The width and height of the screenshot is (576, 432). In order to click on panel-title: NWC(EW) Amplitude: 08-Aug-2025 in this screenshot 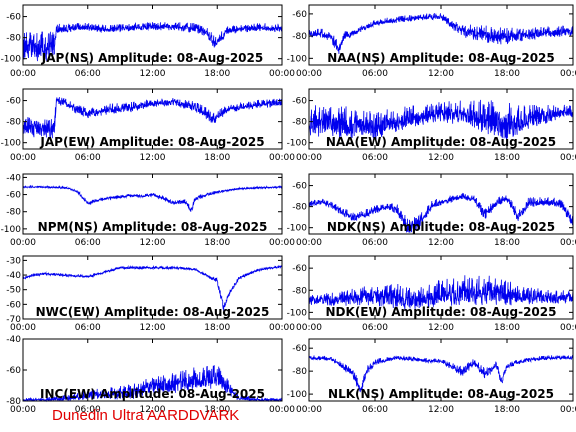, I will do `click(153, 312)`.